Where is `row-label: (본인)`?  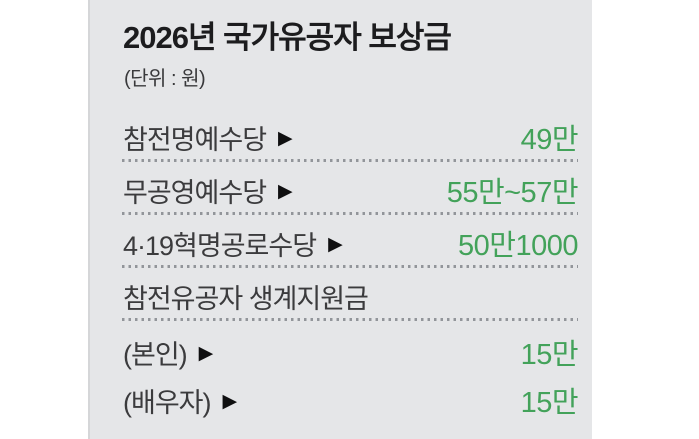 row-label: (본인) is located at coordinates (155, 354).